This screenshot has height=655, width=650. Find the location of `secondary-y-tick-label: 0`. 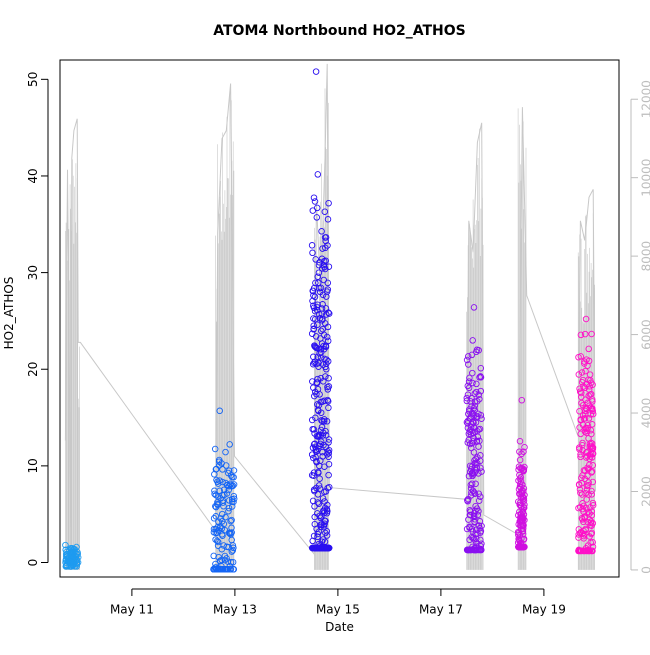

secondary-y-tick-label: 0 is located at coordinates (644, 570).